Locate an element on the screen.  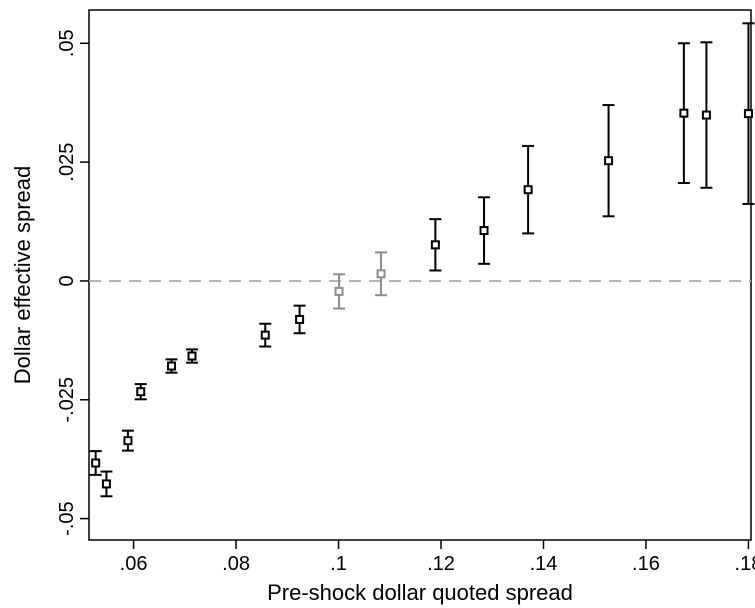
y-axis-title: Dollar effective spread is located at coordinates (22, 275).